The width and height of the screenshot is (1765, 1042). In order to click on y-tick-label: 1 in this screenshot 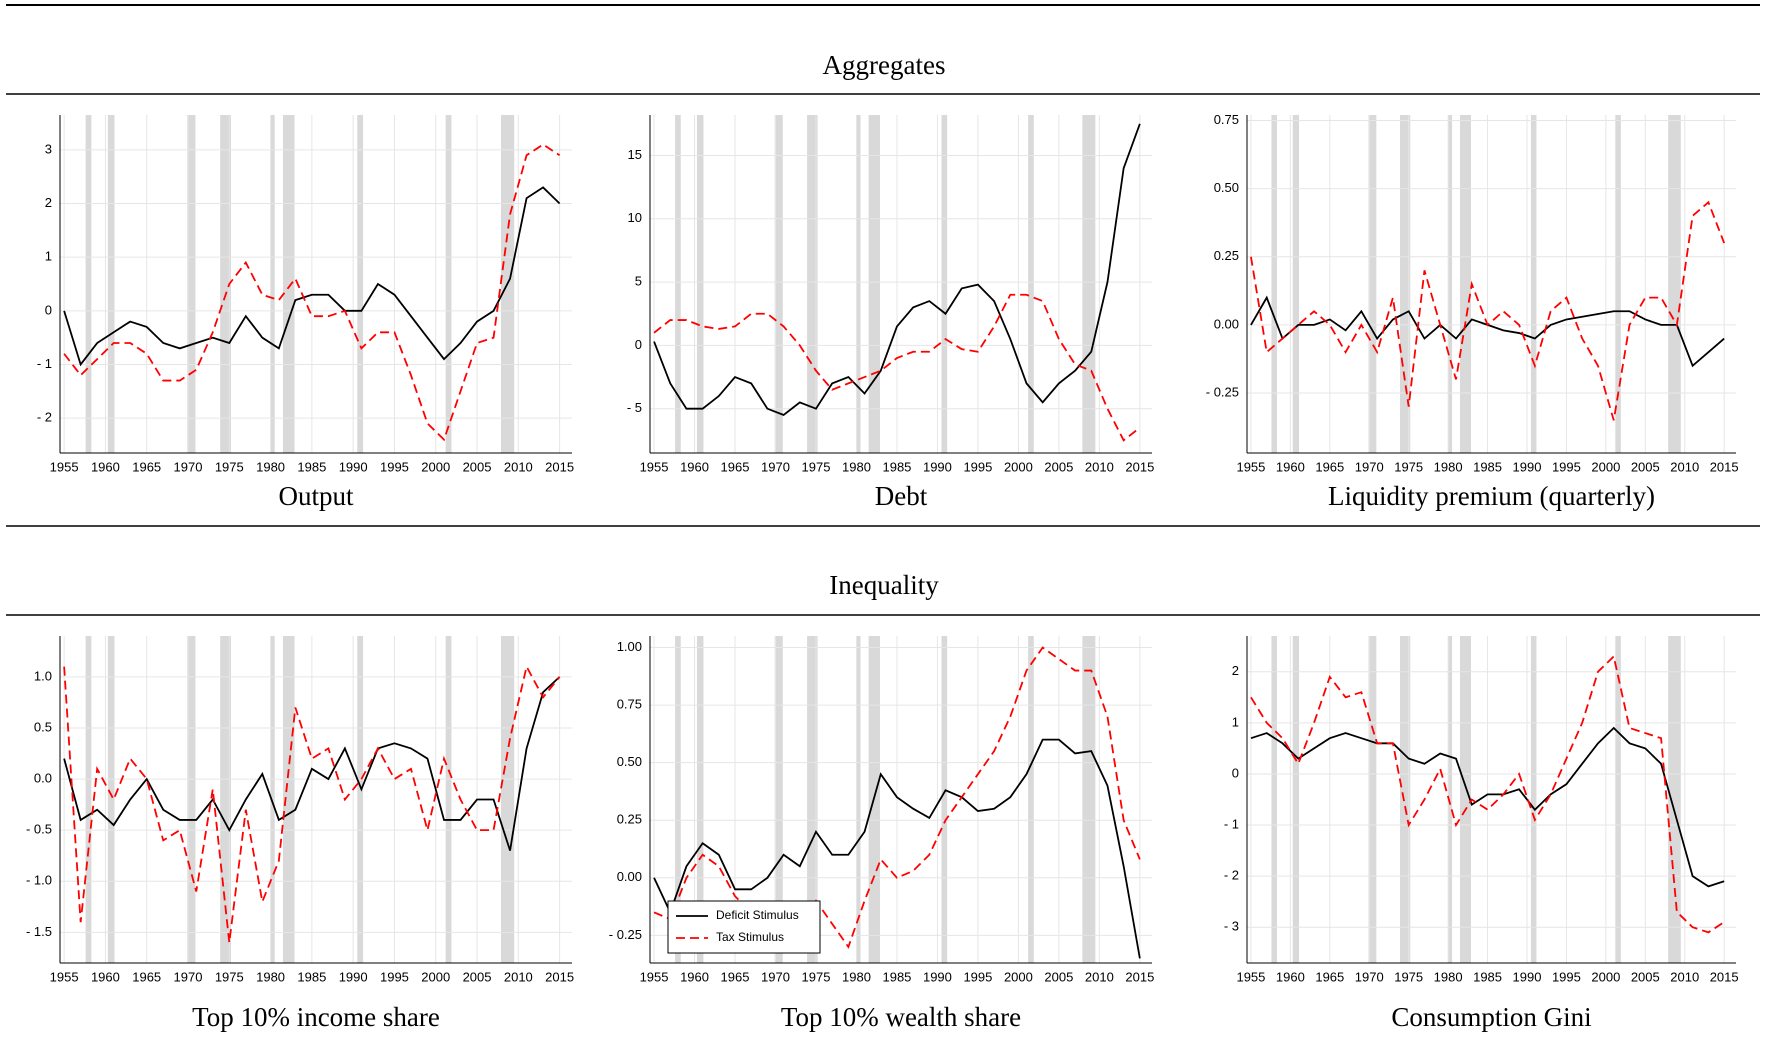, I will do `click(1235, 721)`.